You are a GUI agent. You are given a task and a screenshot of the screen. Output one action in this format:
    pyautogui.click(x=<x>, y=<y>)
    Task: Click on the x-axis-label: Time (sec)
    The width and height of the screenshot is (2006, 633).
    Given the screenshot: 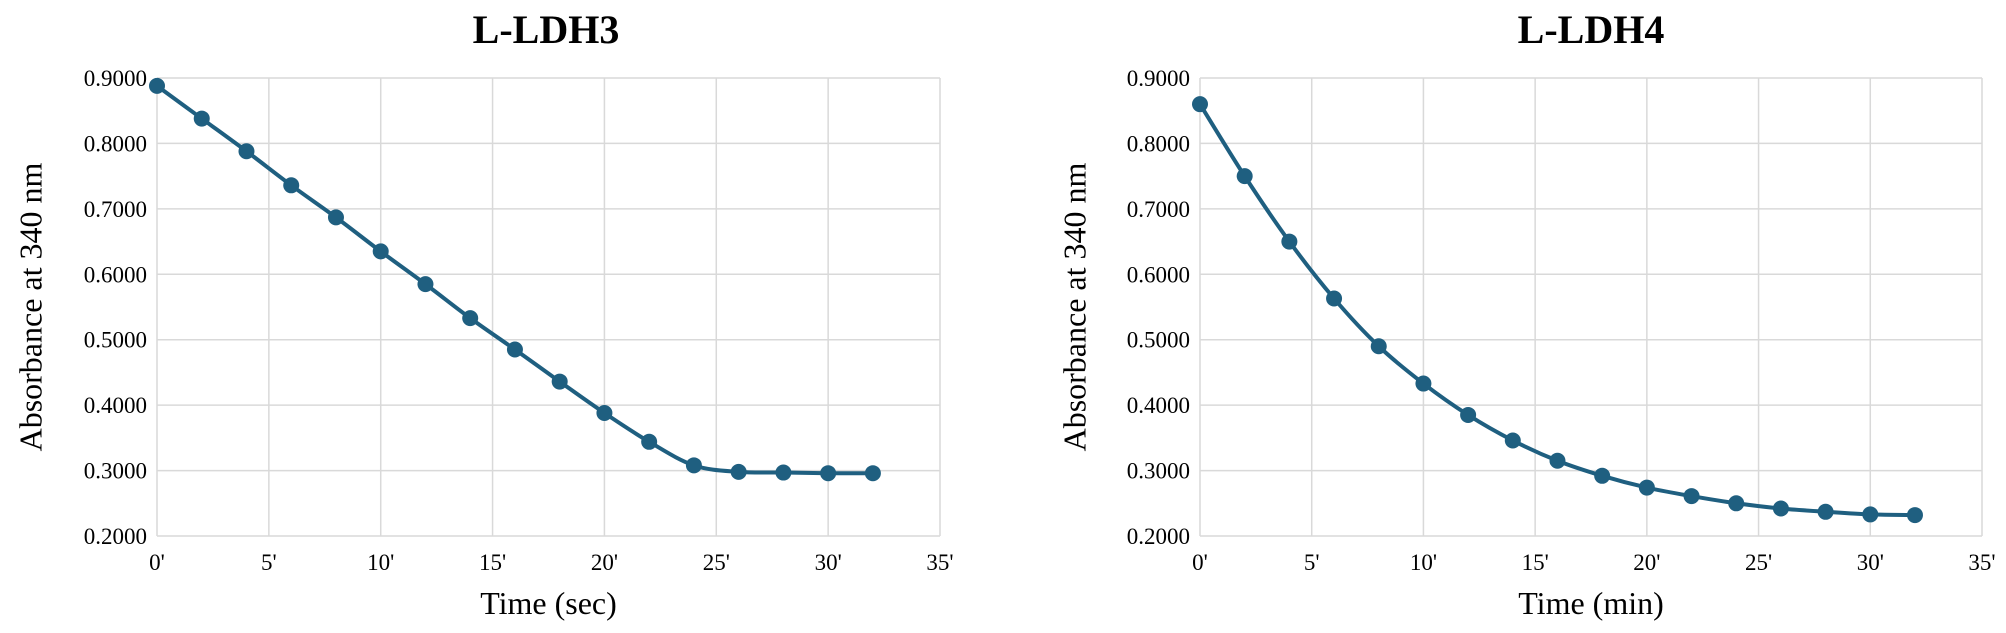 What is the action you would take?
    pyautogui.click(x=548, y=603)
    